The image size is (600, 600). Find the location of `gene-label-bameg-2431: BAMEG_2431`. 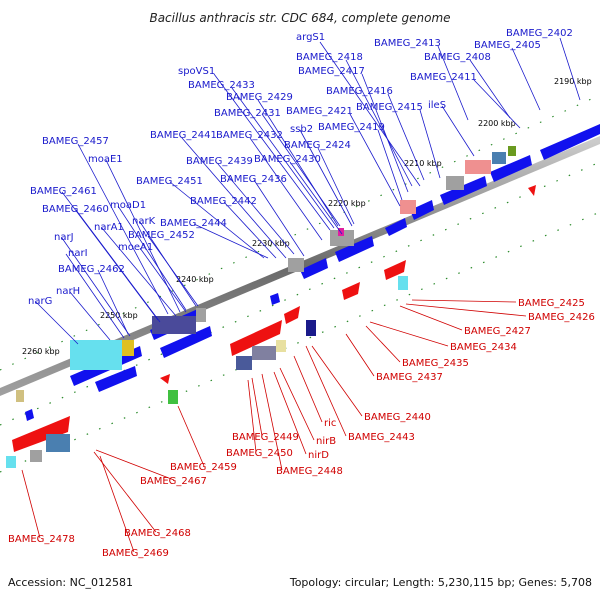

gene-label-bameg-2431: BAMEG_2431 is located at coordinates (247, 113).